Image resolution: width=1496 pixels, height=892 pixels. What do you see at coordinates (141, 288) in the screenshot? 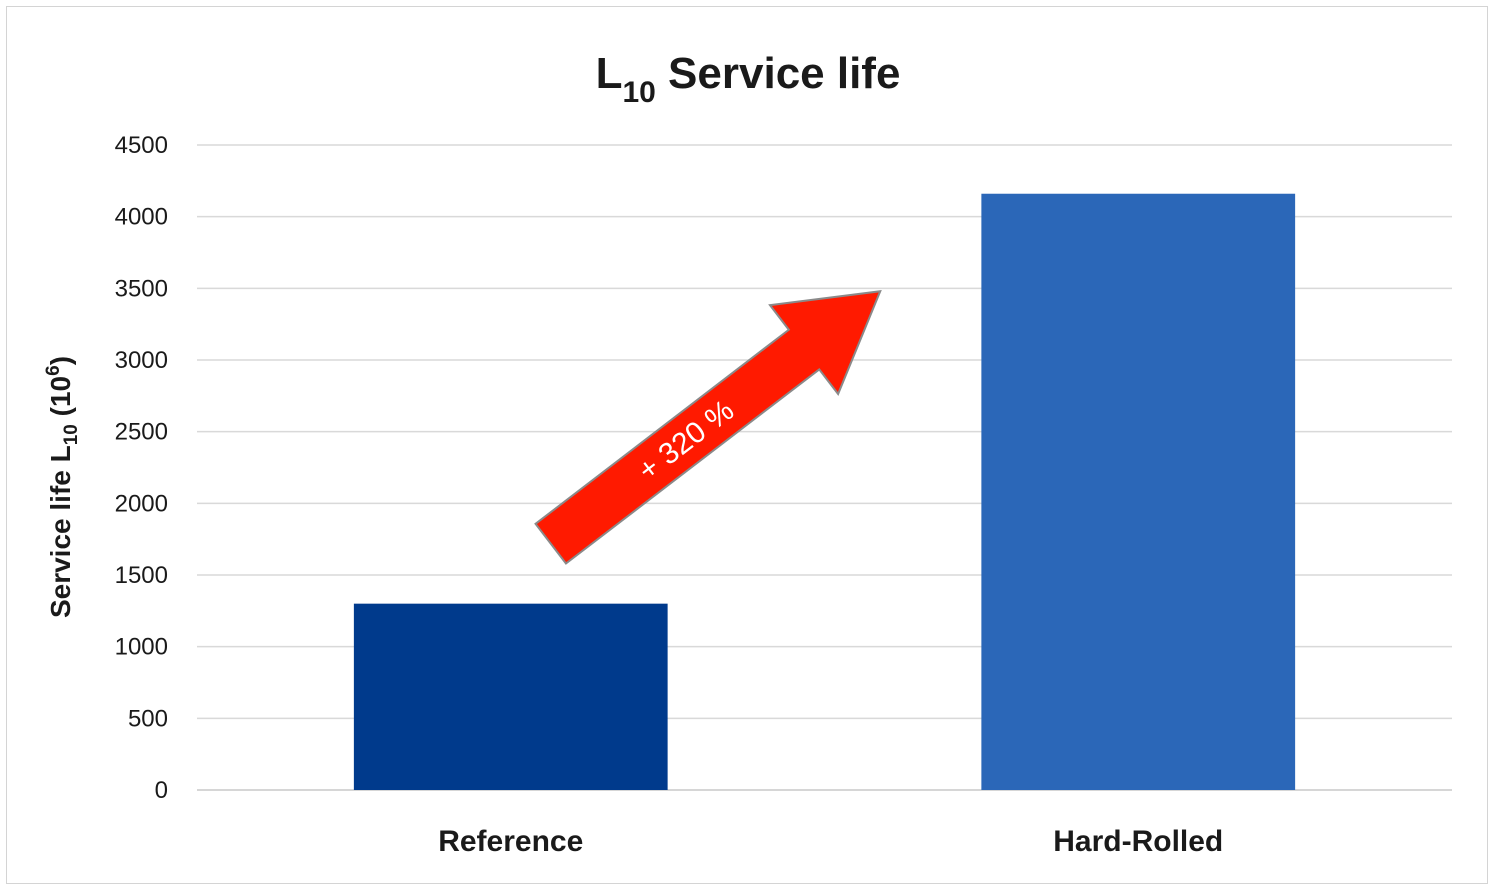
I see `y-tick-label-3500: 3500` at bounding box center [141, 288].